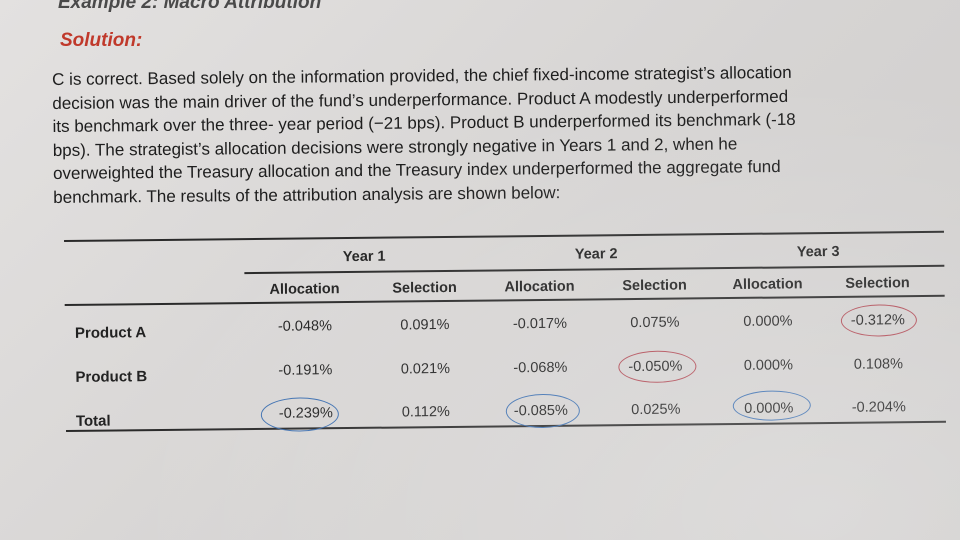  Describe the element at coordinates (878, 364) in the screenshot. I see `table-cell: 0.108%` at that location.